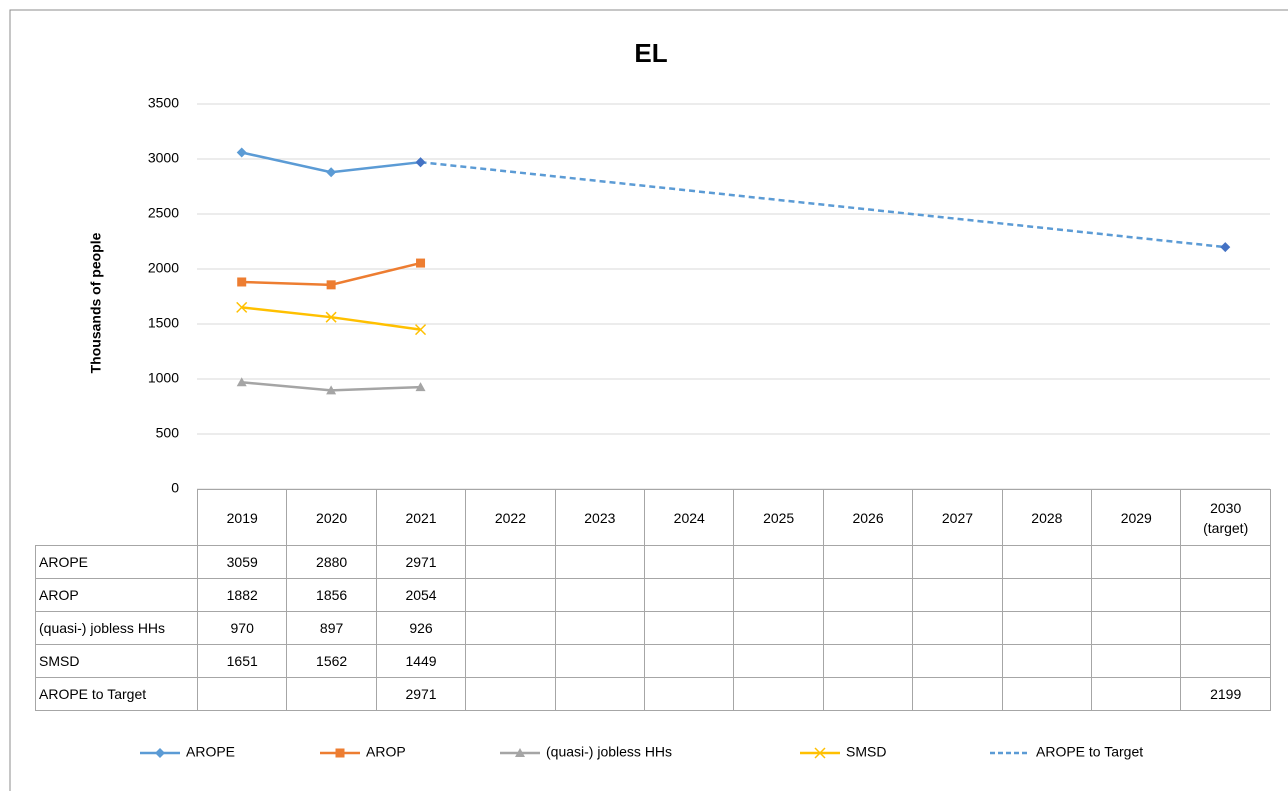  I want to click on x-tick-label: 2027, so click(957, 517).